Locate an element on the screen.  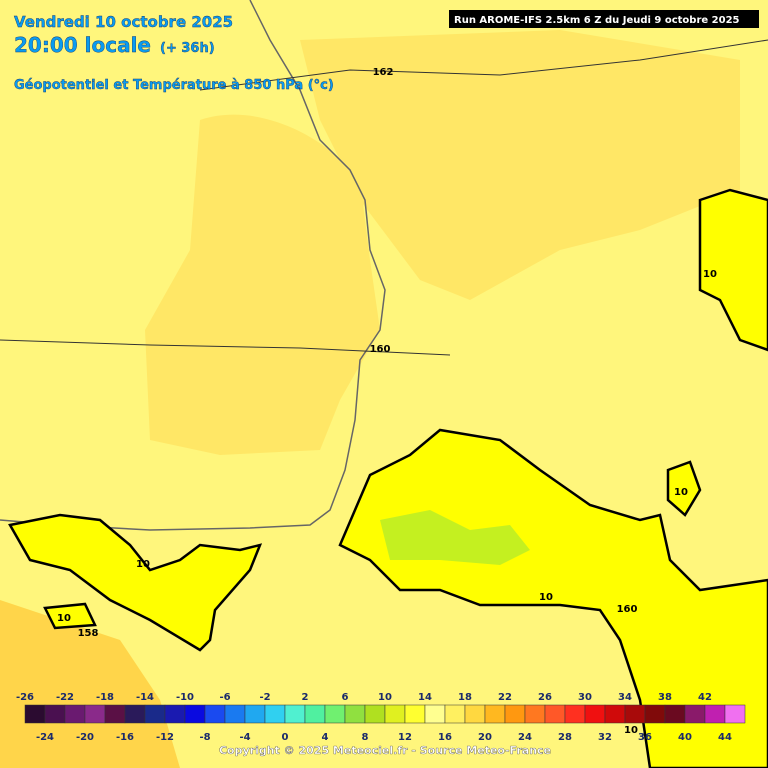
legend-tick: 26 is located at coordinates (545, 697).